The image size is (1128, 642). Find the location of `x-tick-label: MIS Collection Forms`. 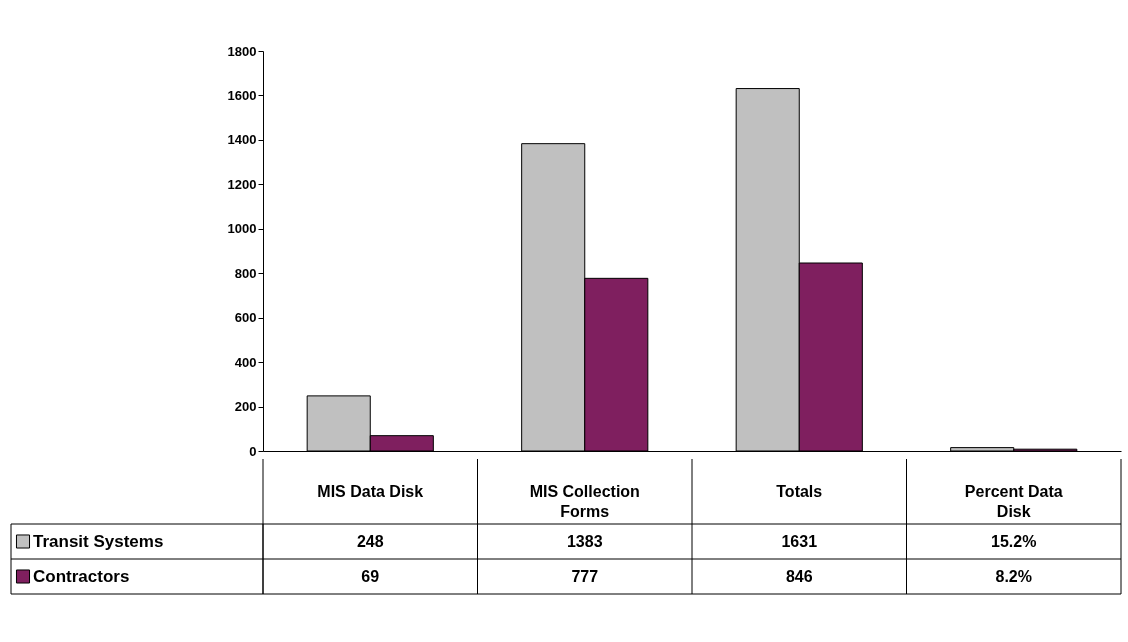

x-tick-label: MIS Collection Forms is located at coordinates (584, 501).